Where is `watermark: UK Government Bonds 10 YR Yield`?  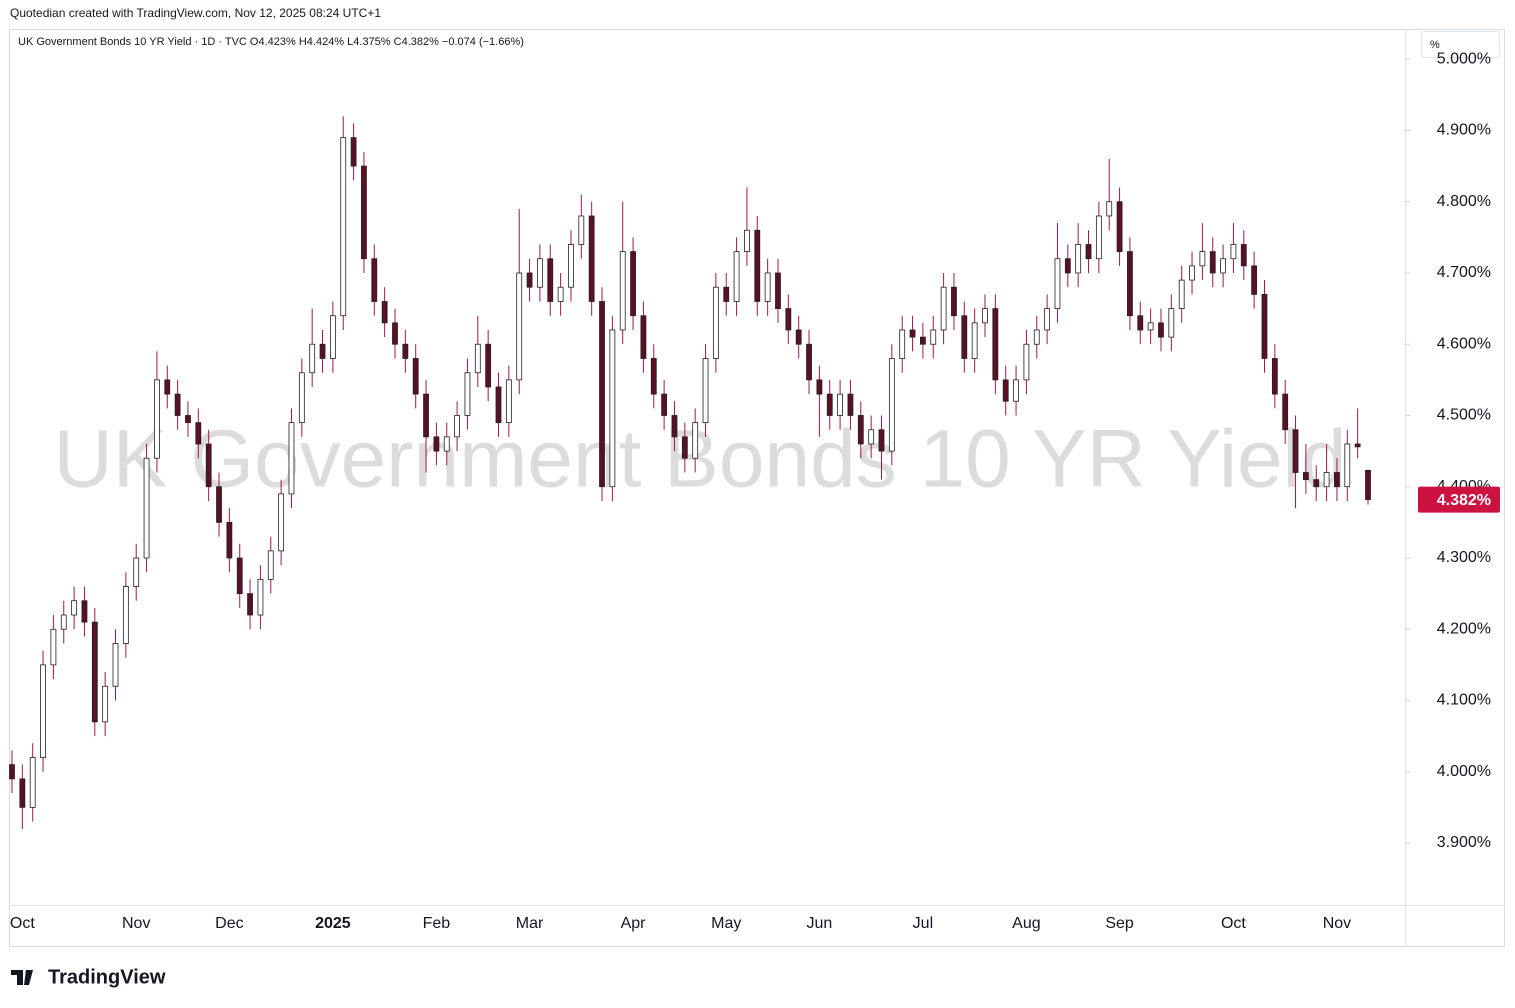
watermark: UK Government Bonds 10 YR Yield is located at coordinates (700, 459).